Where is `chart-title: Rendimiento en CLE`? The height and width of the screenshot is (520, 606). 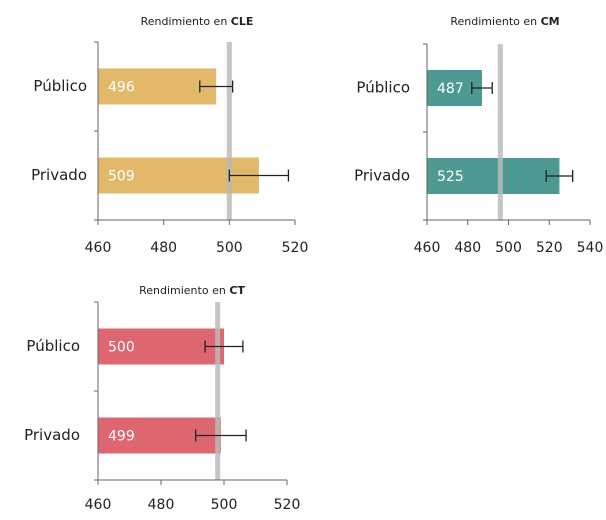 chart-title: Rendimiento en CLE is located at coordinates (197, 21).